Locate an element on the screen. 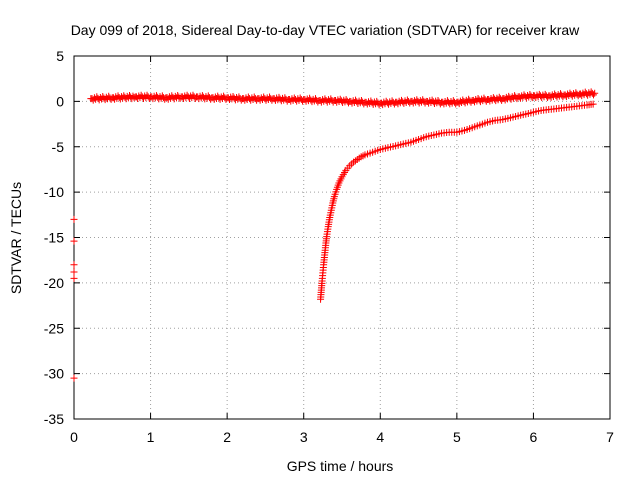 The image size is (640, 480). x-tick-label: 7 is located at coordinates (610, 437).